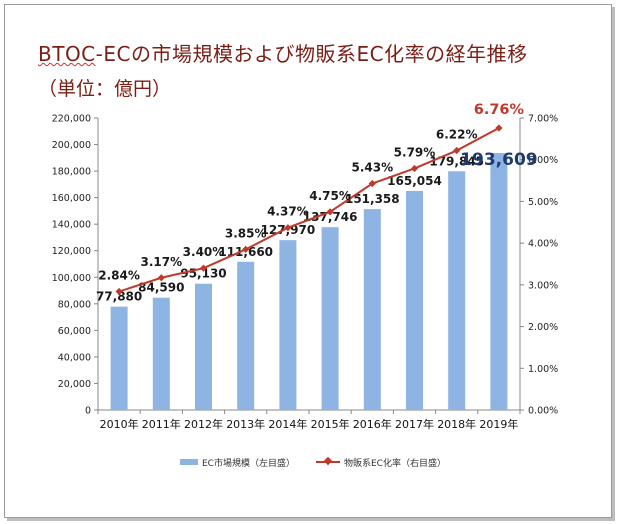 The image size is (619, 524). I want to click on chart-title: BTOC-ECの市場規模および物販系EC化率の経年推移, so click(283, 52).